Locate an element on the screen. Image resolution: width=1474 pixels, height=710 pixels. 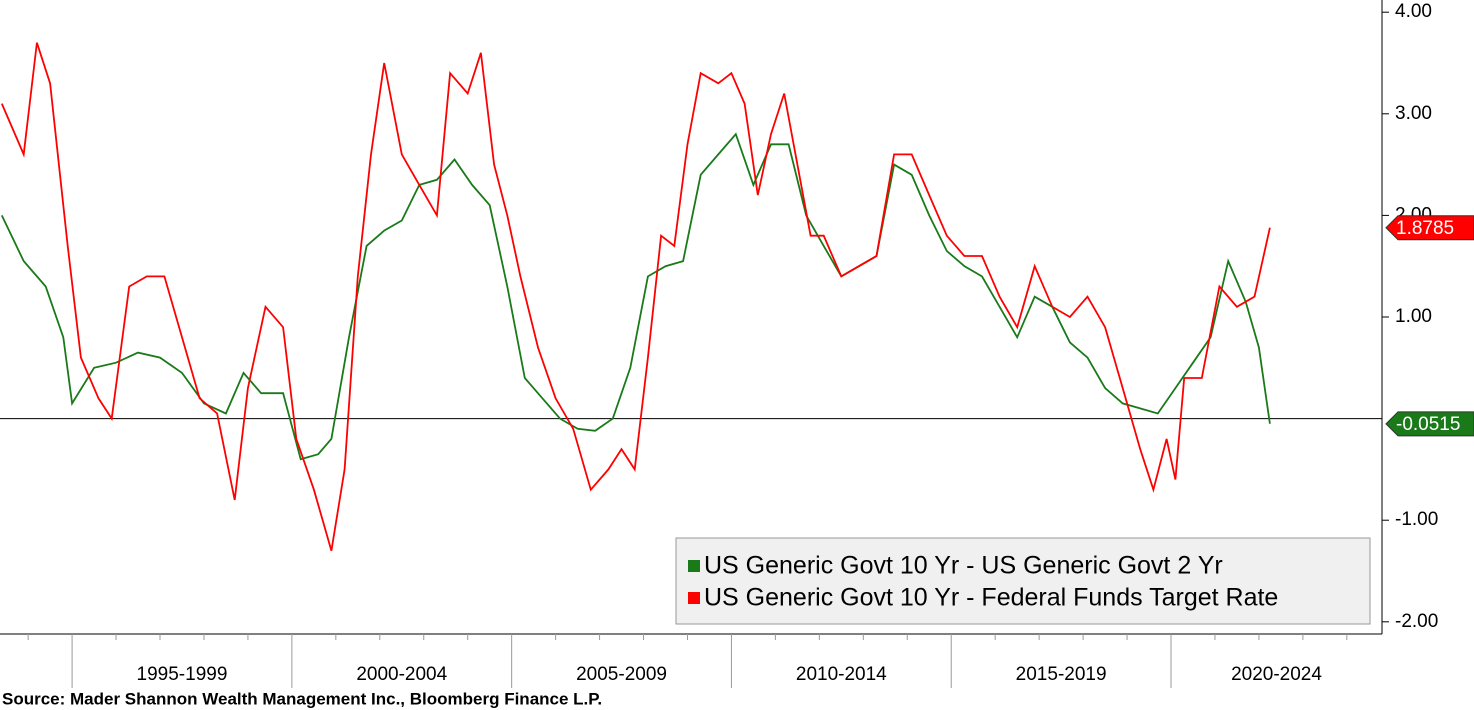
y-tick-label: 3.00 is located at coordinates (1413, 113).